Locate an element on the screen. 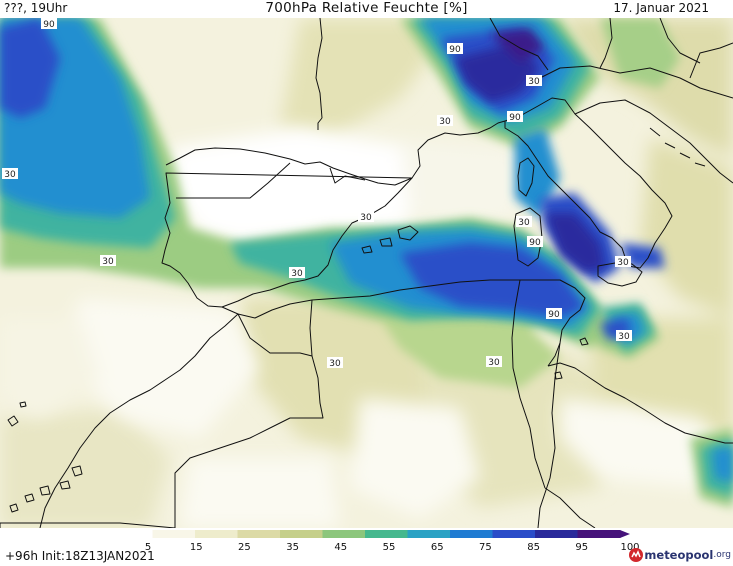 This screenshot has width=733, height=566. date-label: 17. Januar 2021 is located at coordinates (661, 8).